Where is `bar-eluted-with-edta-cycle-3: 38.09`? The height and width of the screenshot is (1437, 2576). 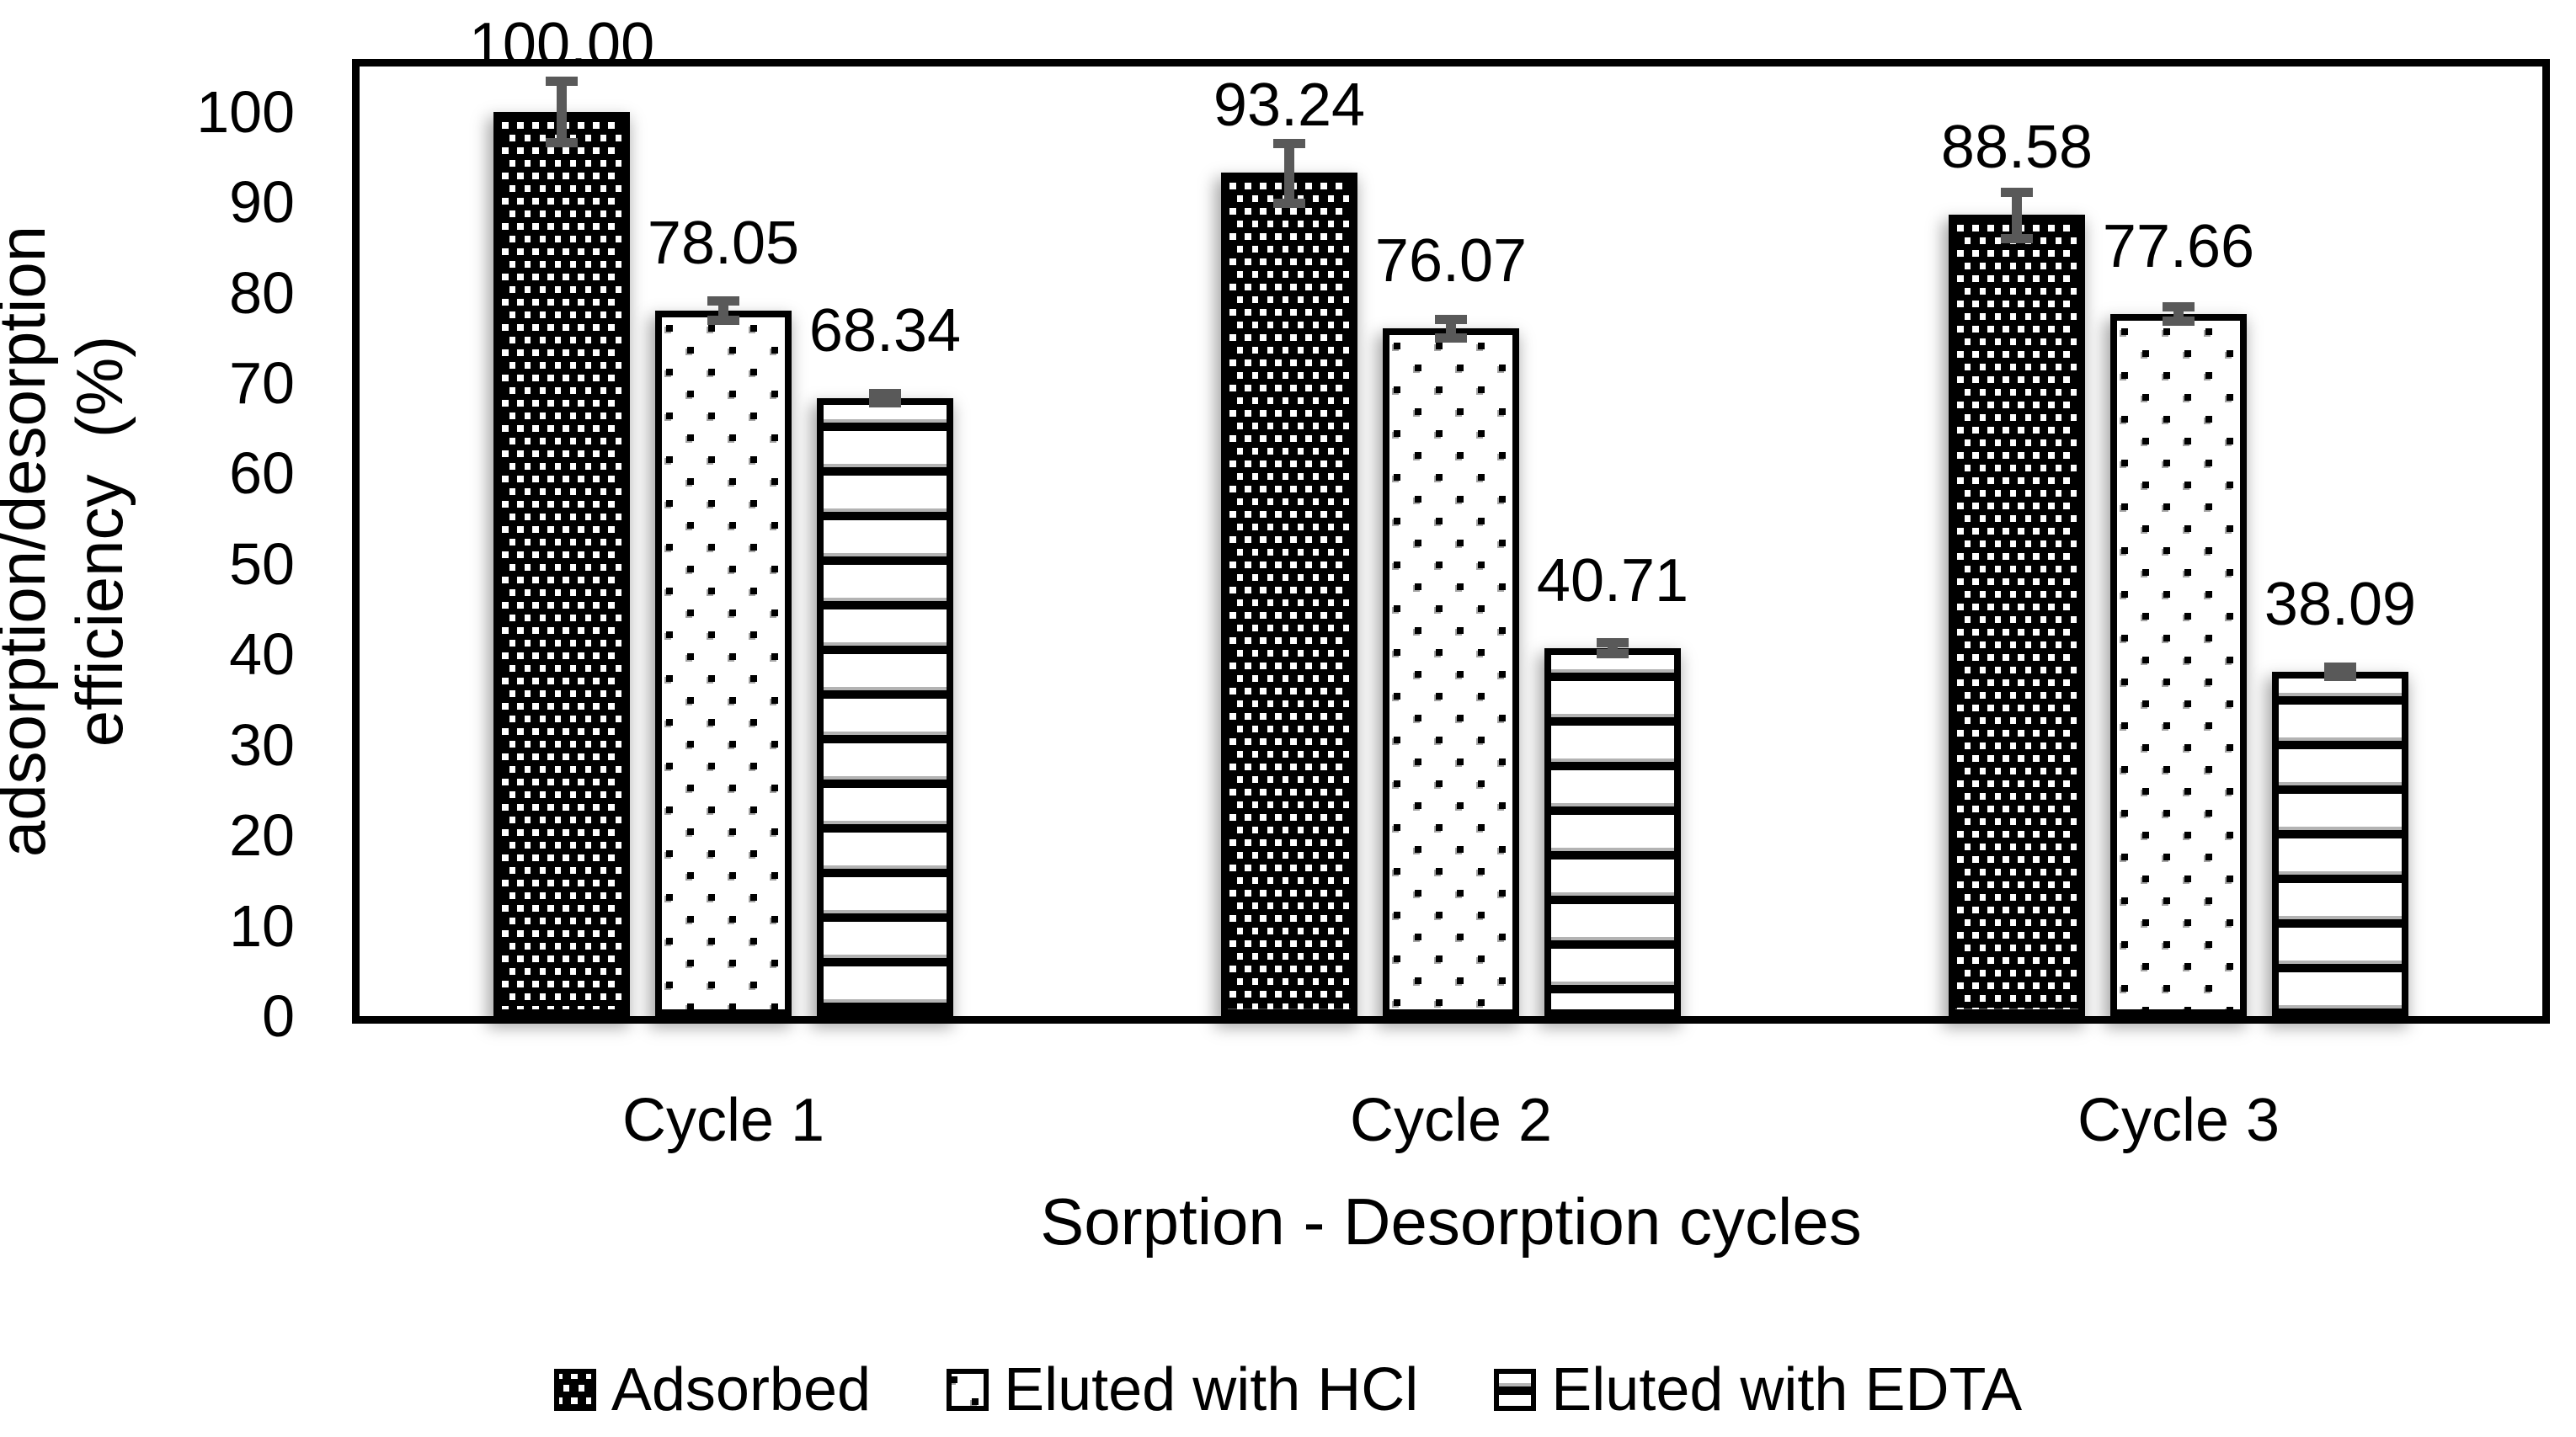 bar-eluted-with-edta-cycle-3: 38.09 is located at coordinates (2340, 795).